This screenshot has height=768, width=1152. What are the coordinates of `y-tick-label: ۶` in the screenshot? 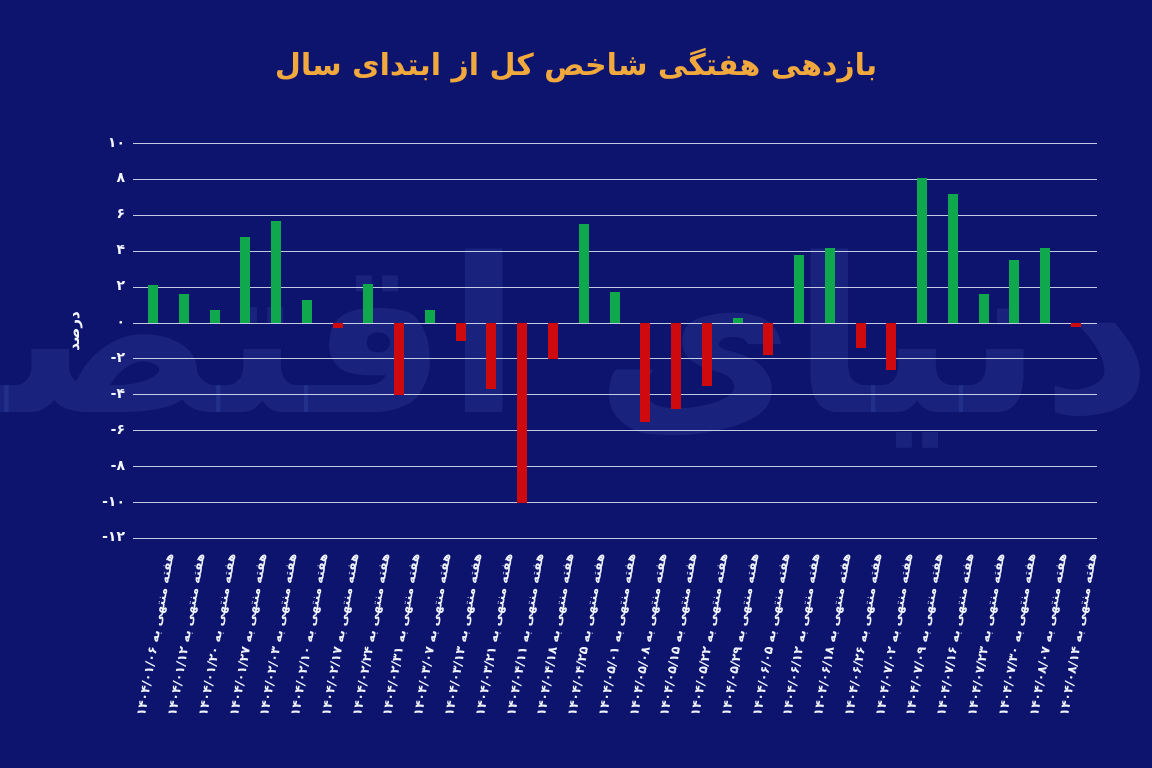 It's located at (120, 214).